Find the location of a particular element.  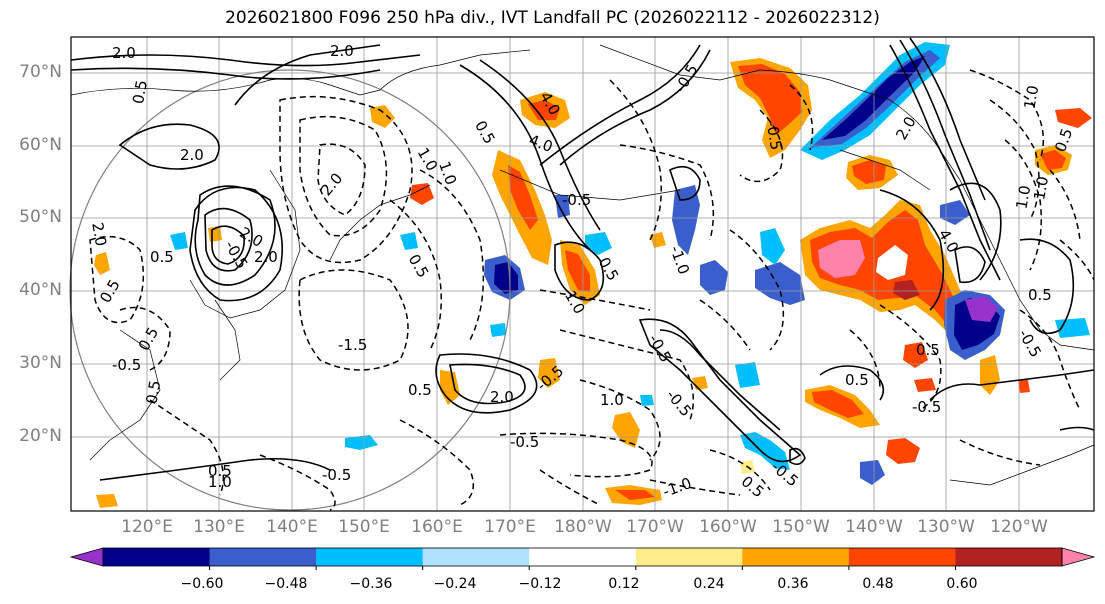

colorbar-label: −0.36 is located at coordinates (371, 584).